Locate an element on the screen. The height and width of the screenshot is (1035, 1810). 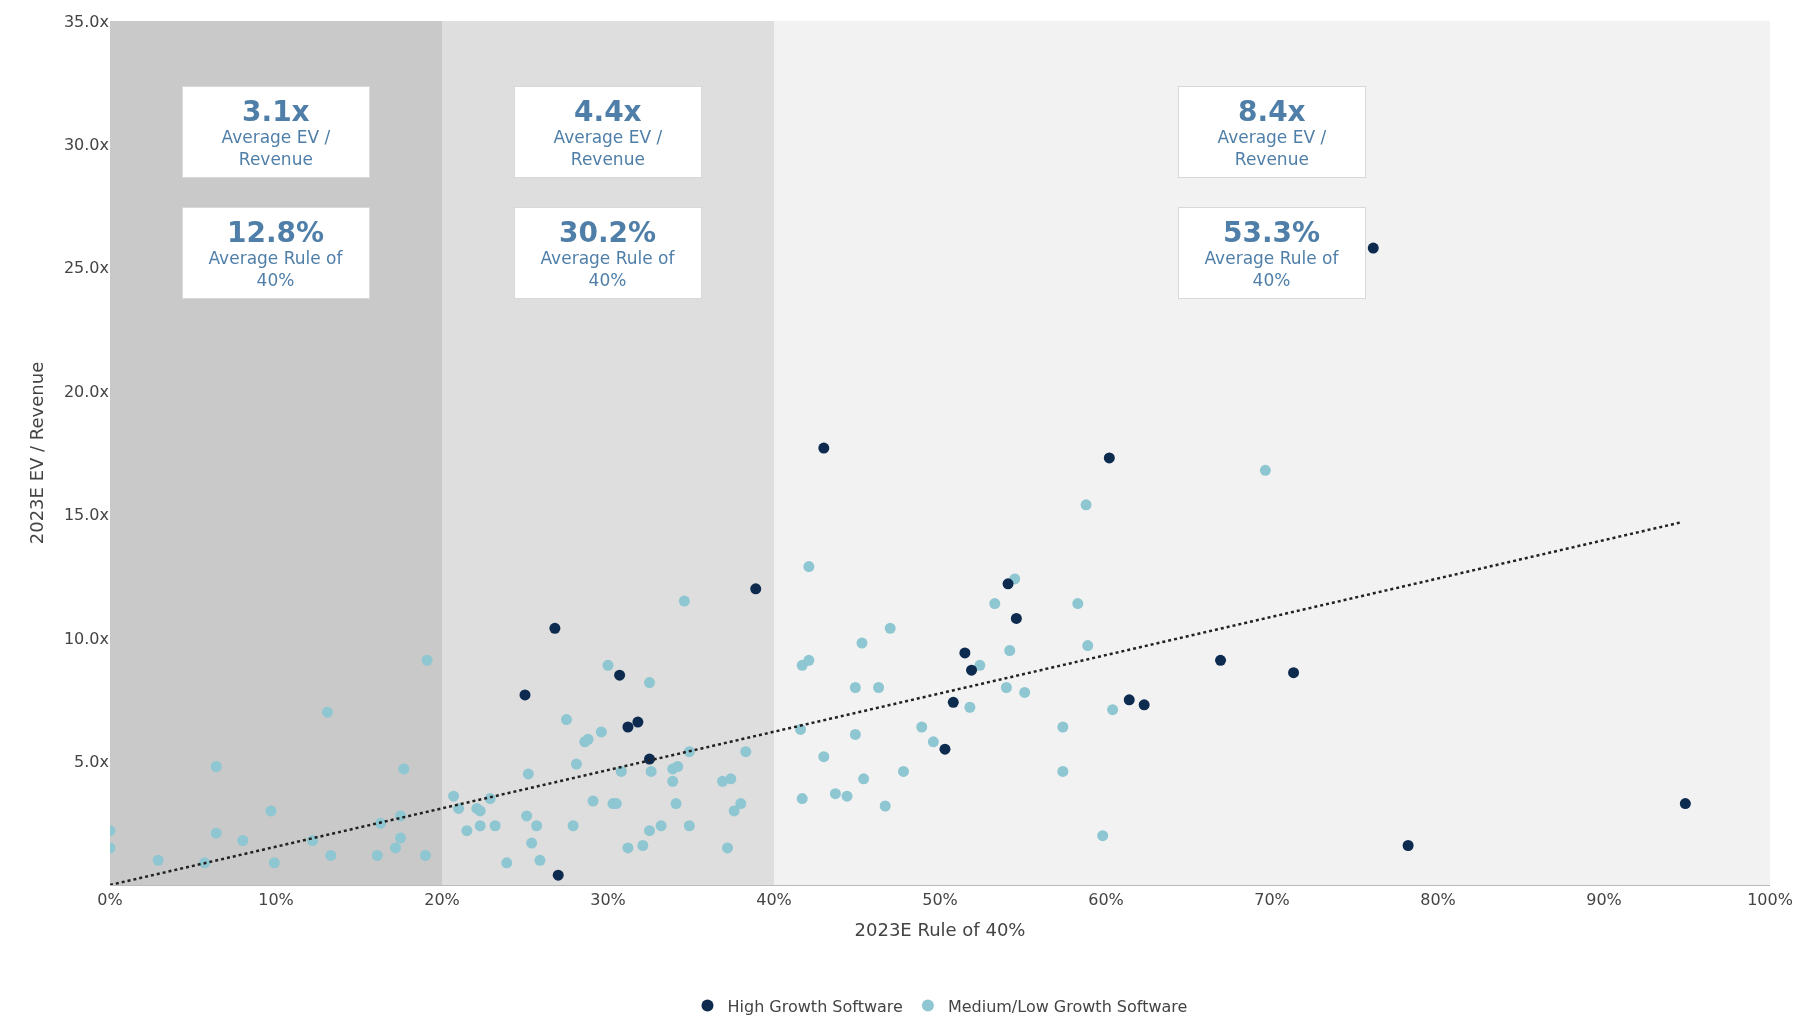
legend-label: High Growth Software is located at coordinates (815, 1006).